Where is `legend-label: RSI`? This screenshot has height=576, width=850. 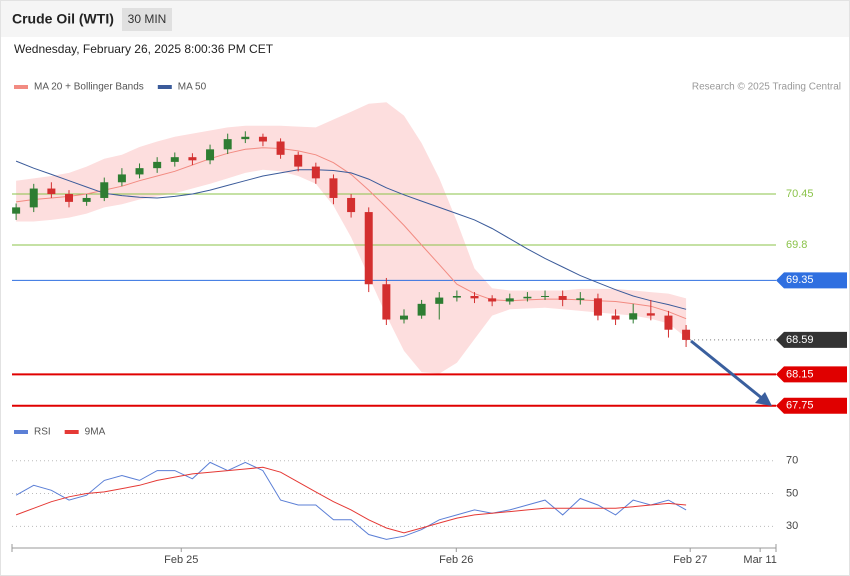 legend-label: RSI is located at coordinates (42, 432).